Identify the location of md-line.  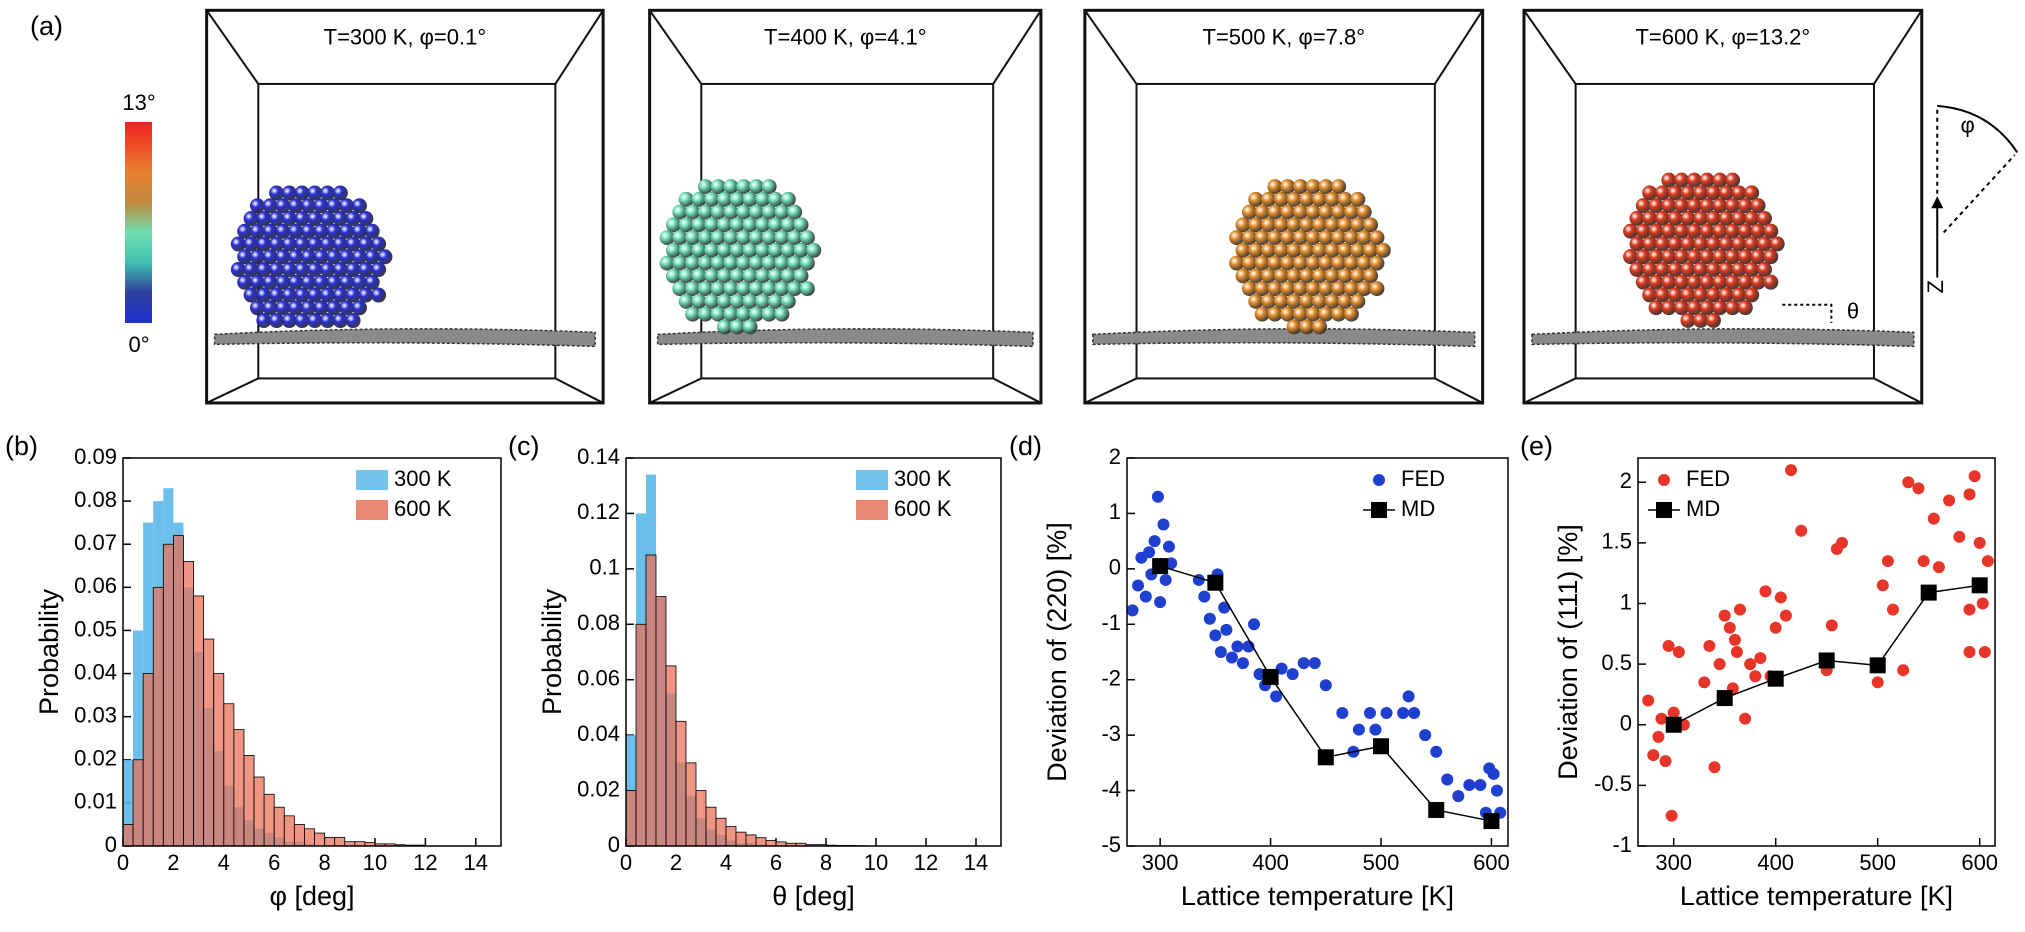
(1325, 693).